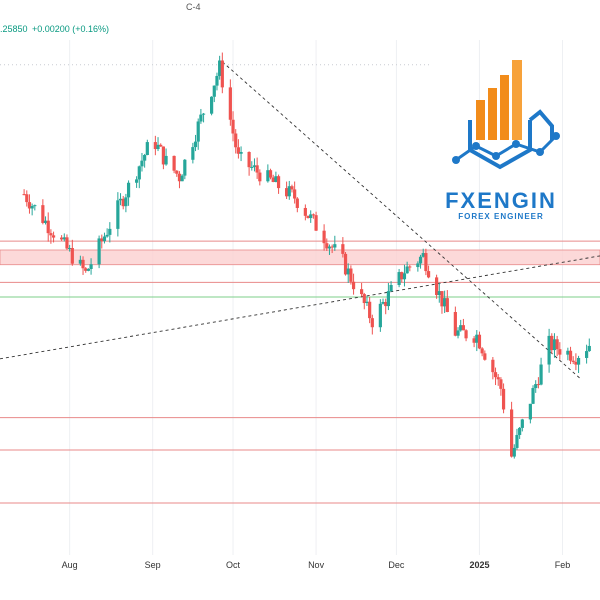 Image resolution: width=600 pixels, height=600 pixels. I want to click on logo-hexagon-right, so click(541, 124).